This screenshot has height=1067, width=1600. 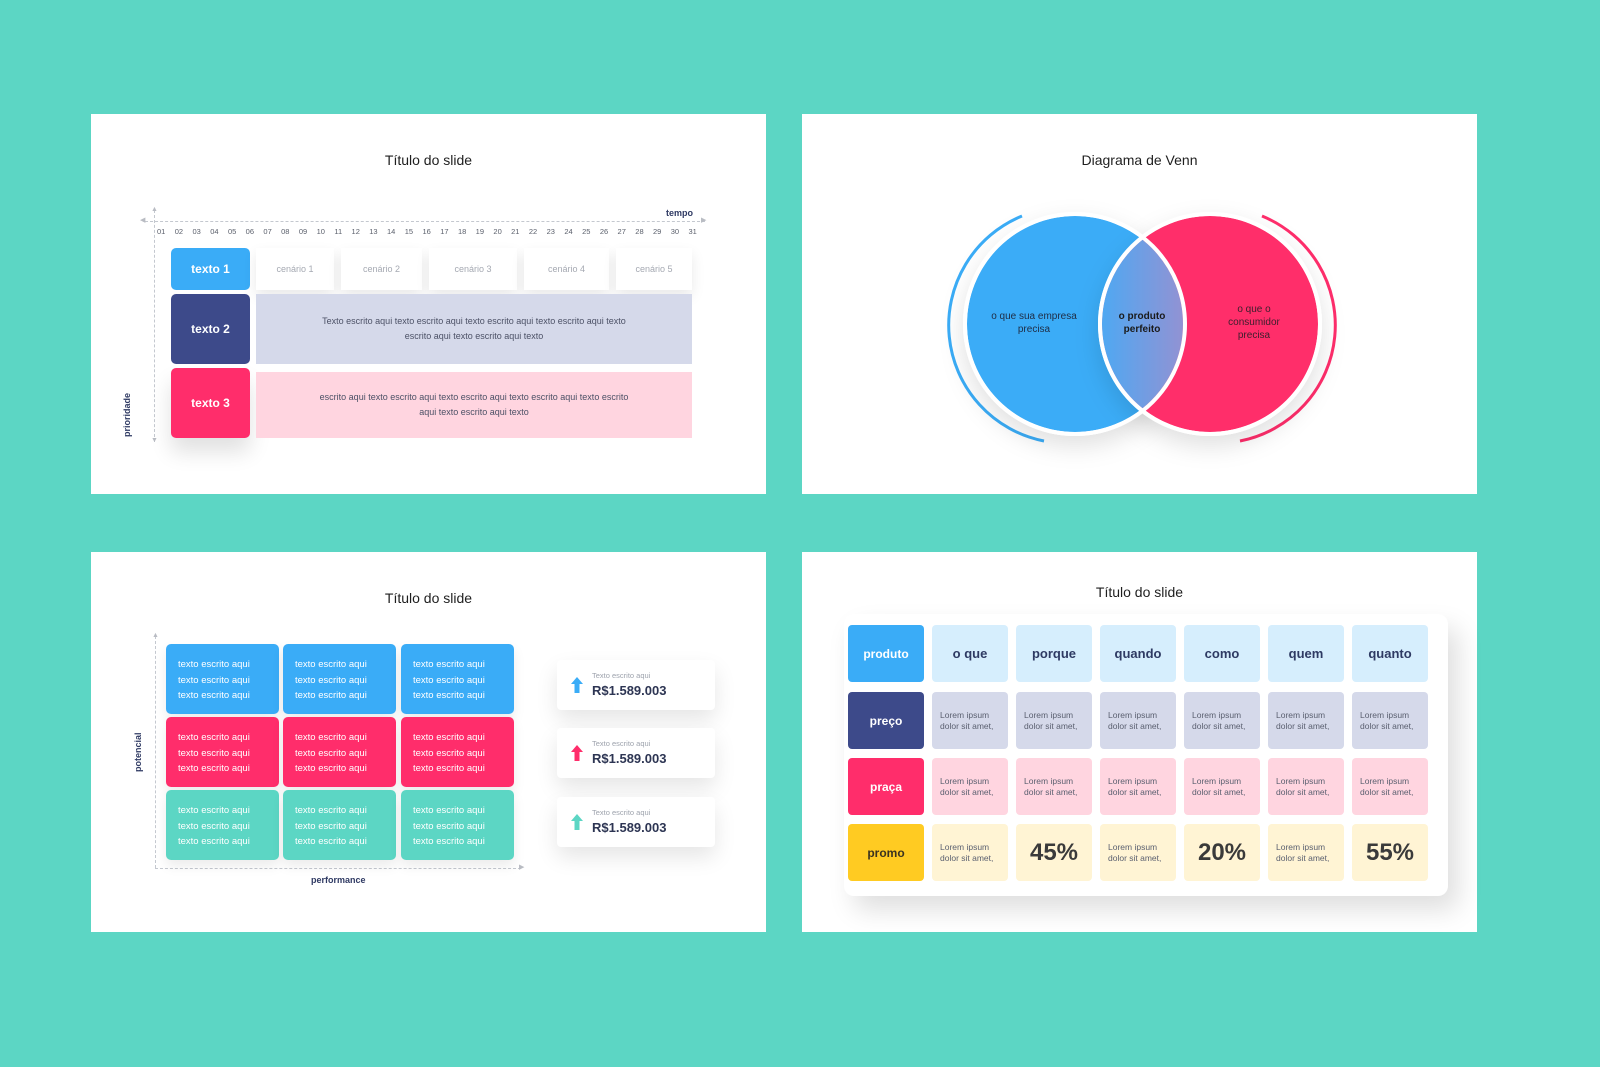 I want to click on venn-right-label: o que o consumidor precisa, so click(x=1254, y=322).